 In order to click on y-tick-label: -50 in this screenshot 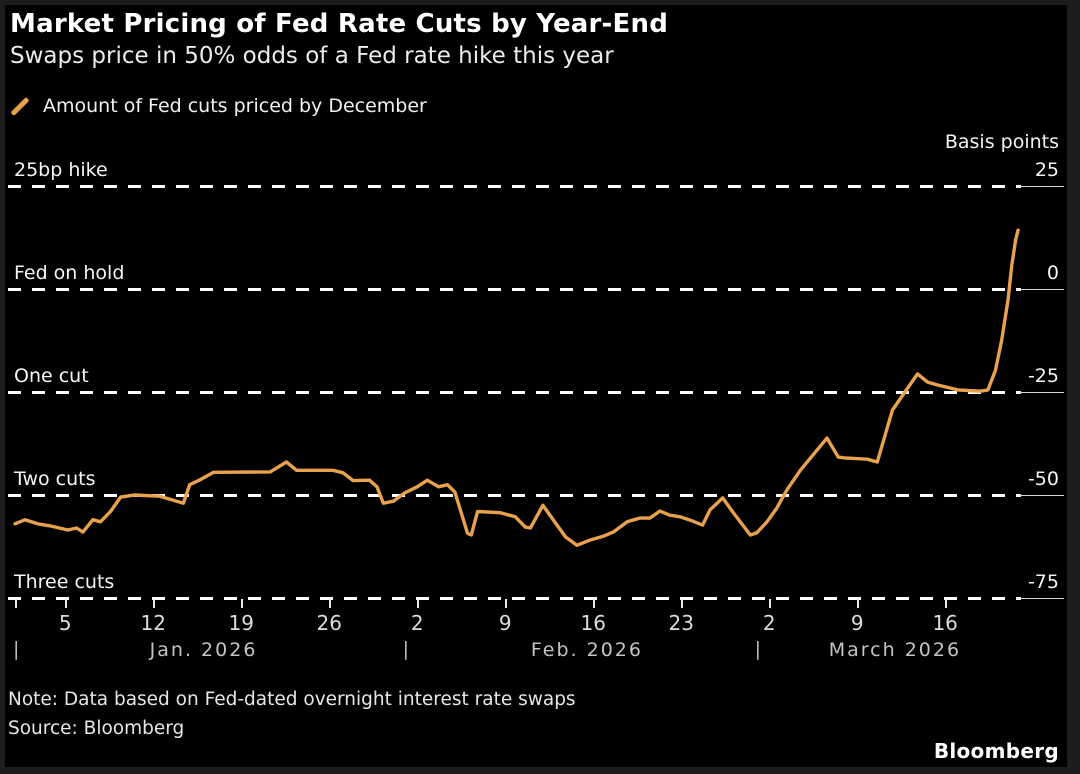, I will do `click(1043, 479)`.